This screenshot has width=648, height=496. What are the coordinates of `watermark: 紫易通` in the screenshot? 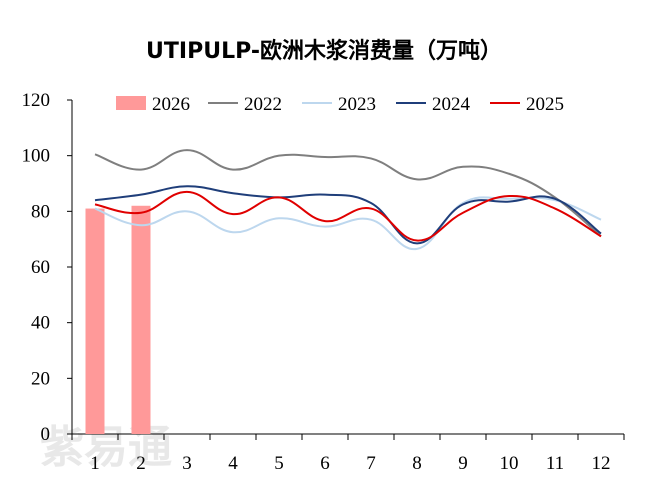 It's located at (106, 447).